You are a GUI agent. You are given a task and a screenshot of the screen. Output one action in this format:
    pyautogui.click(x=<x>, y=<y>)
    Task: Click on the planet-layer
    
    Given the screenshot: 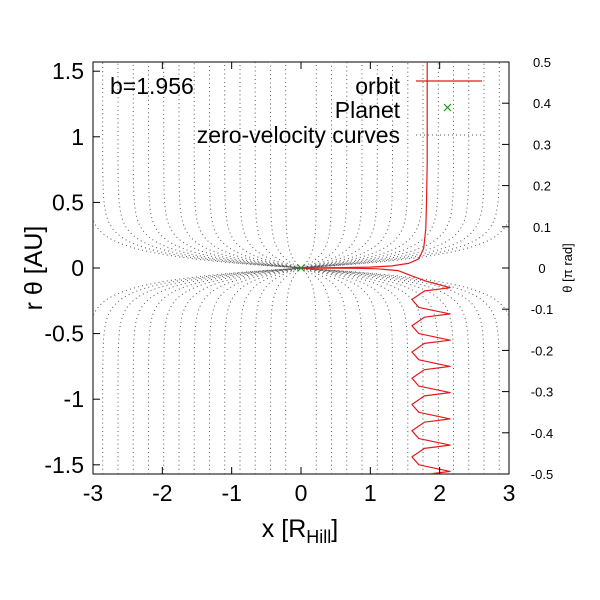 What is the action you would take?
    pyautogui.click(x=301, y=268)
    